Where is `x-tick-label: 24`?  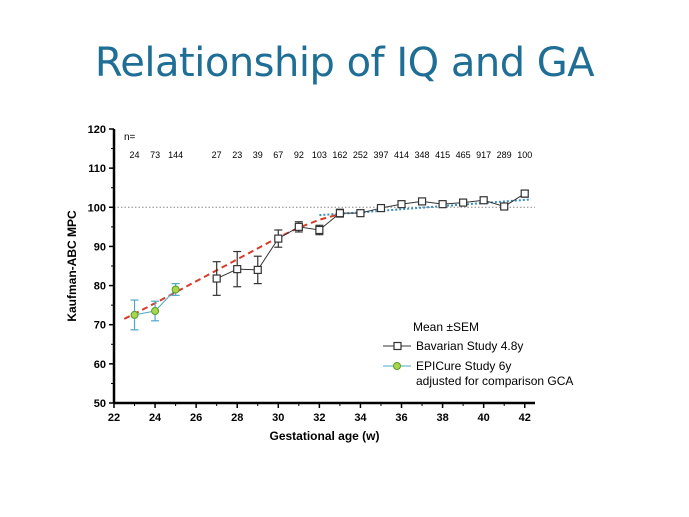
x-tick-label: 24 is located at coordinates (155, 418).